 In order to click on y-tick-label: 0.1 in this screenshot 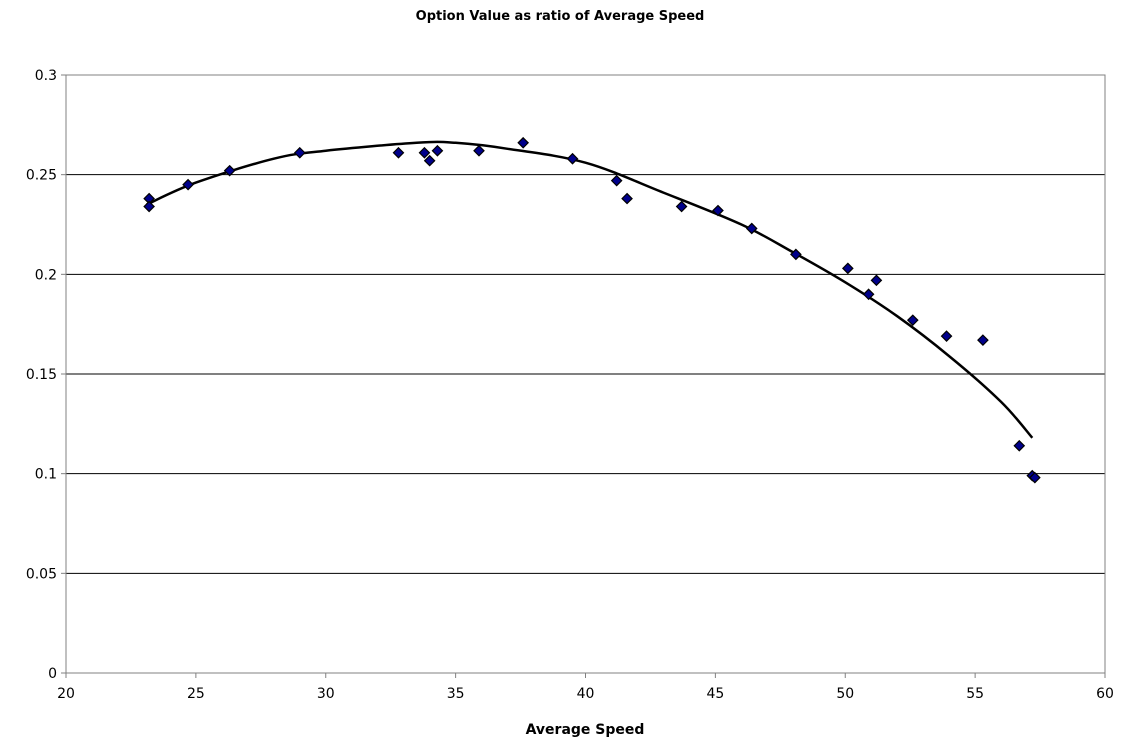, I will do `click(46, 475)`.